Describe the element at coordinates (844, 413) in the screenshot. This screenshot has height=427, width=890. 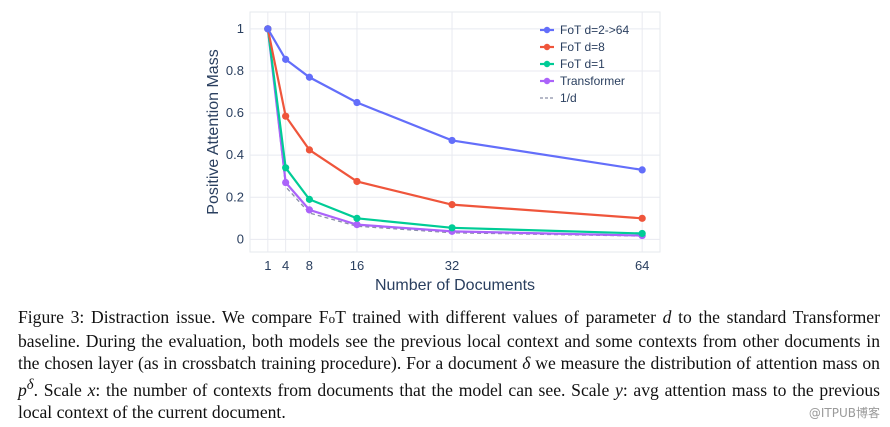
I see `watermark: @ITPUB博客` at that location.